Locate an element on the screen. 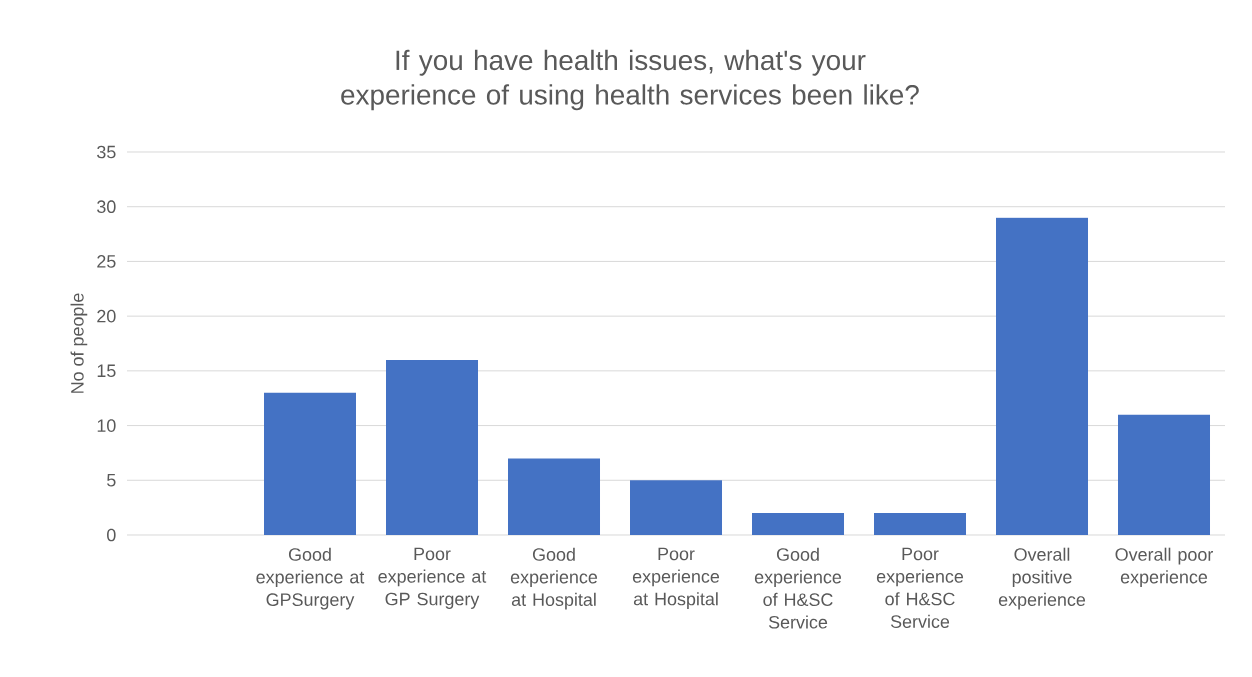  x-tick-label: Poor experience at GP Surgery is located at coordinates (432, 578).